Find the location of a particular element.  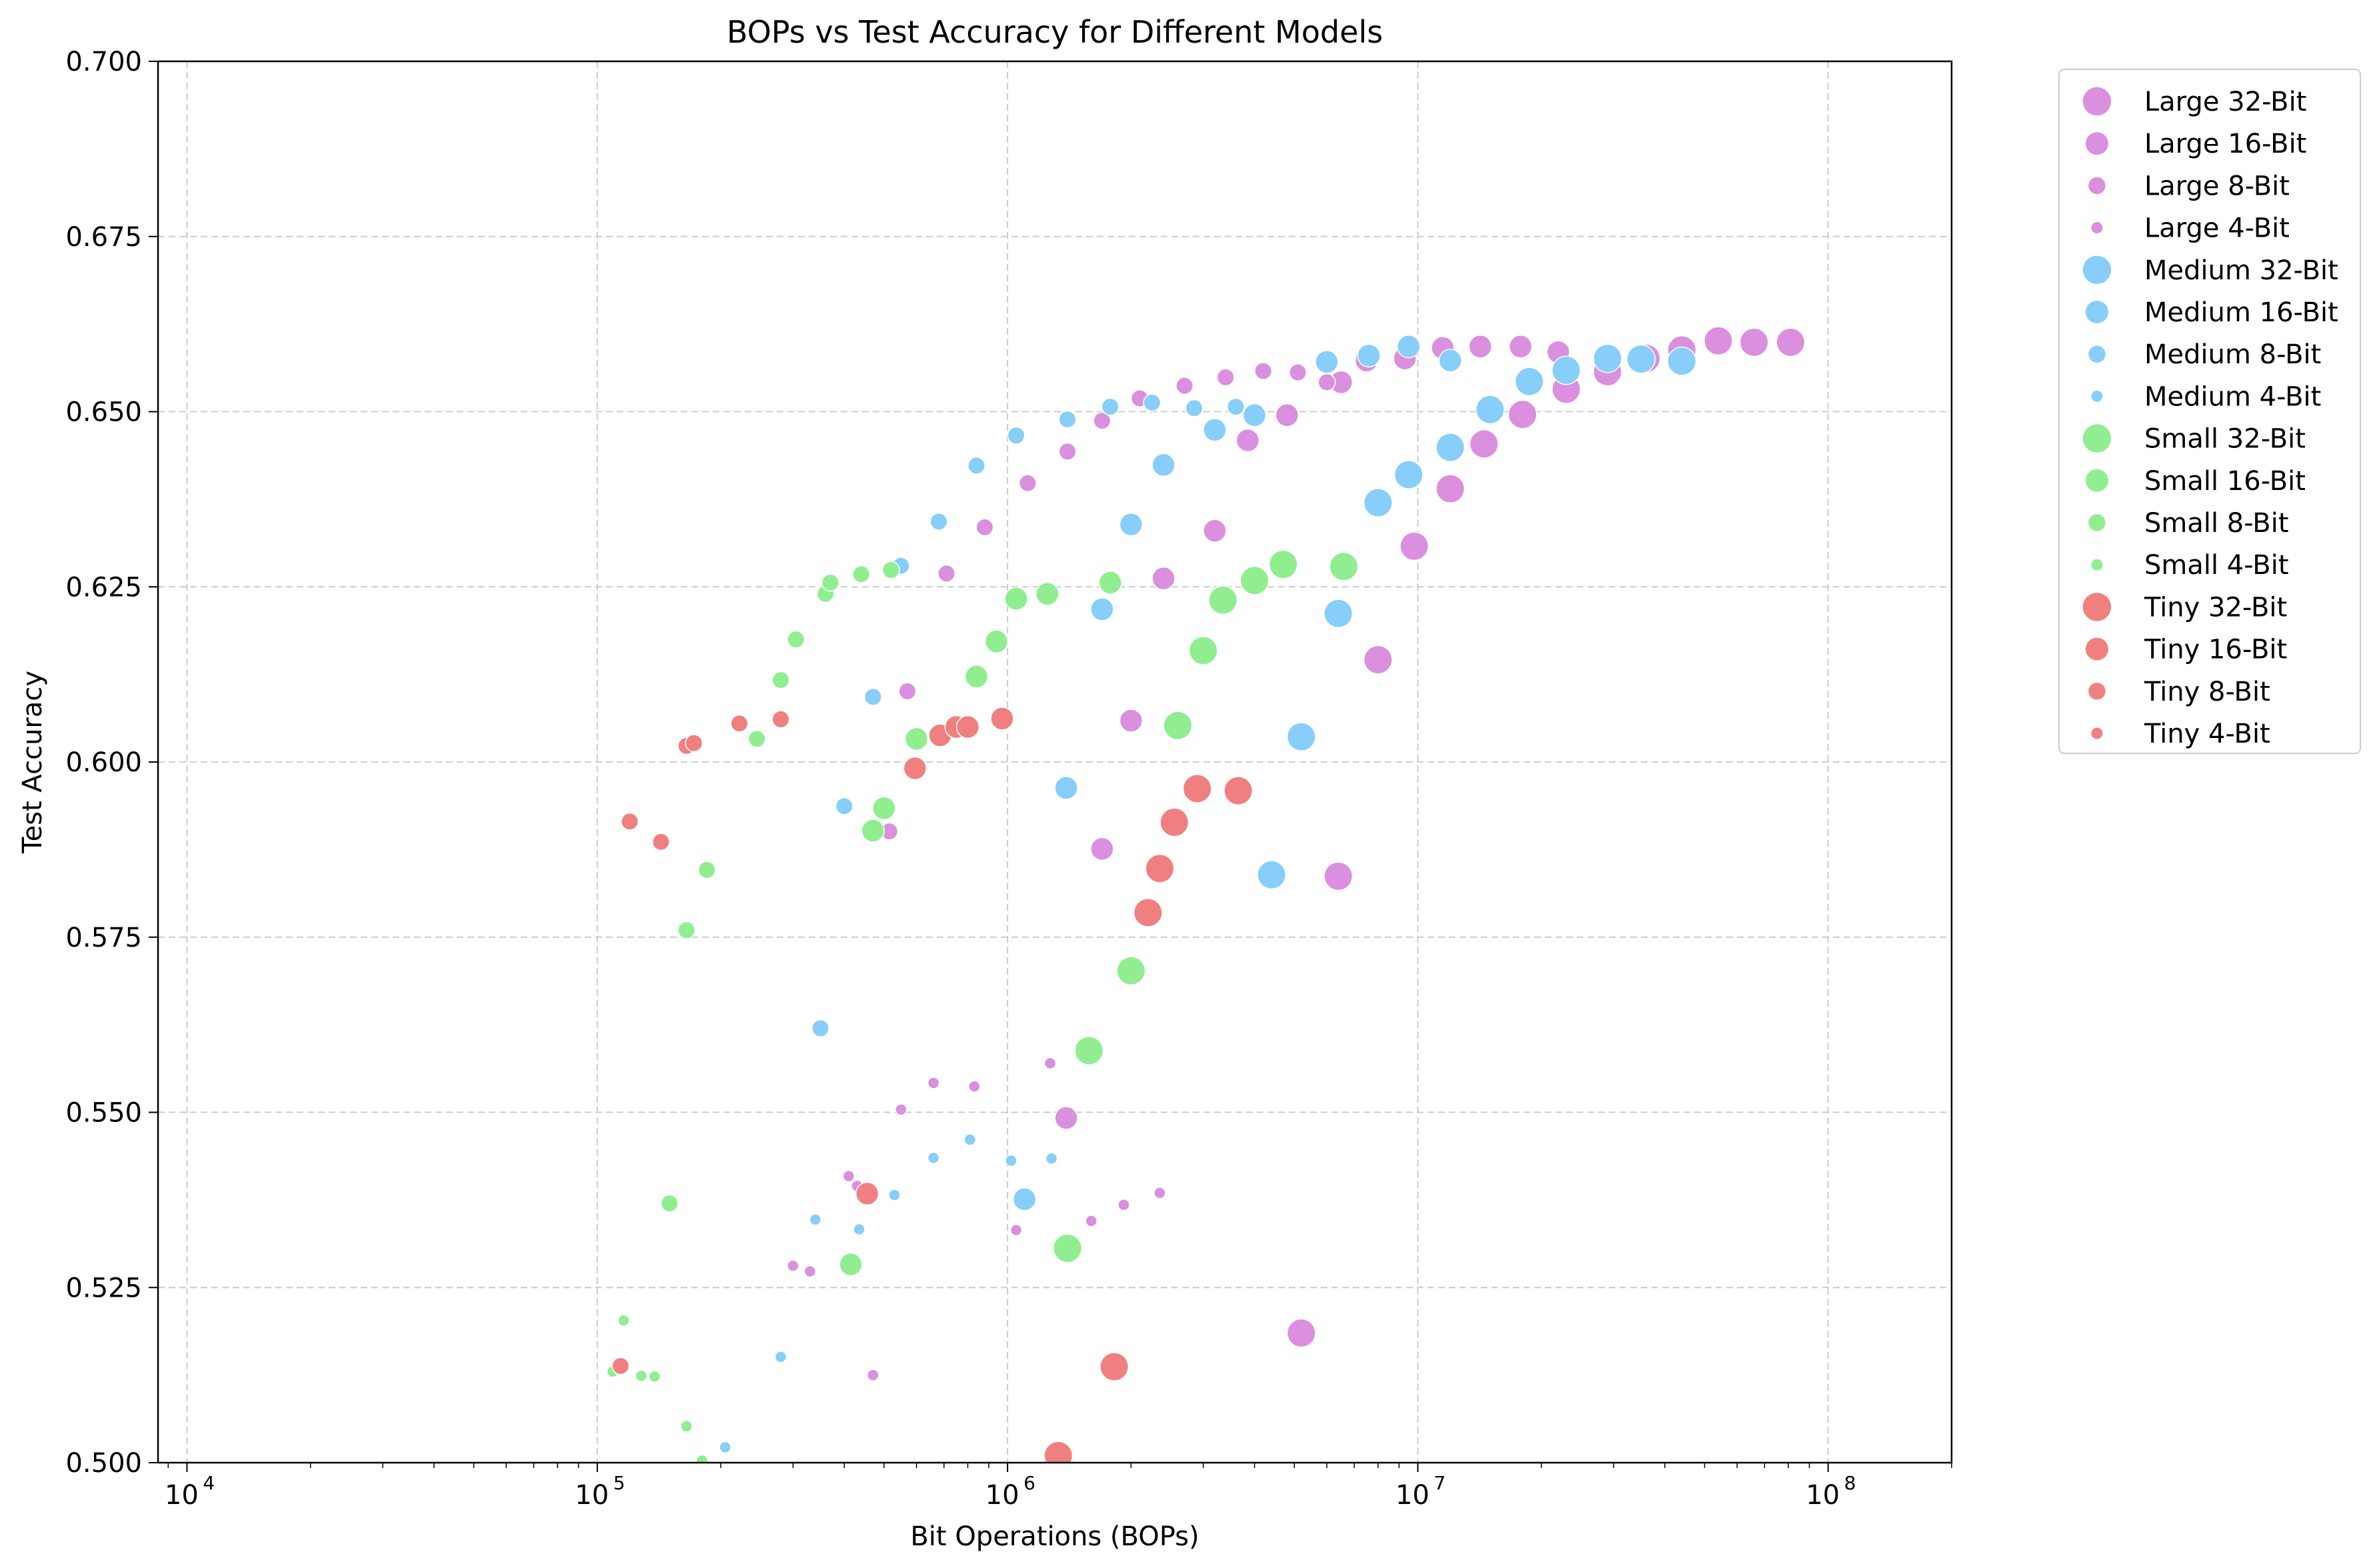

legend-marker-medium-8-bit is located at coordinates (2097, 354).